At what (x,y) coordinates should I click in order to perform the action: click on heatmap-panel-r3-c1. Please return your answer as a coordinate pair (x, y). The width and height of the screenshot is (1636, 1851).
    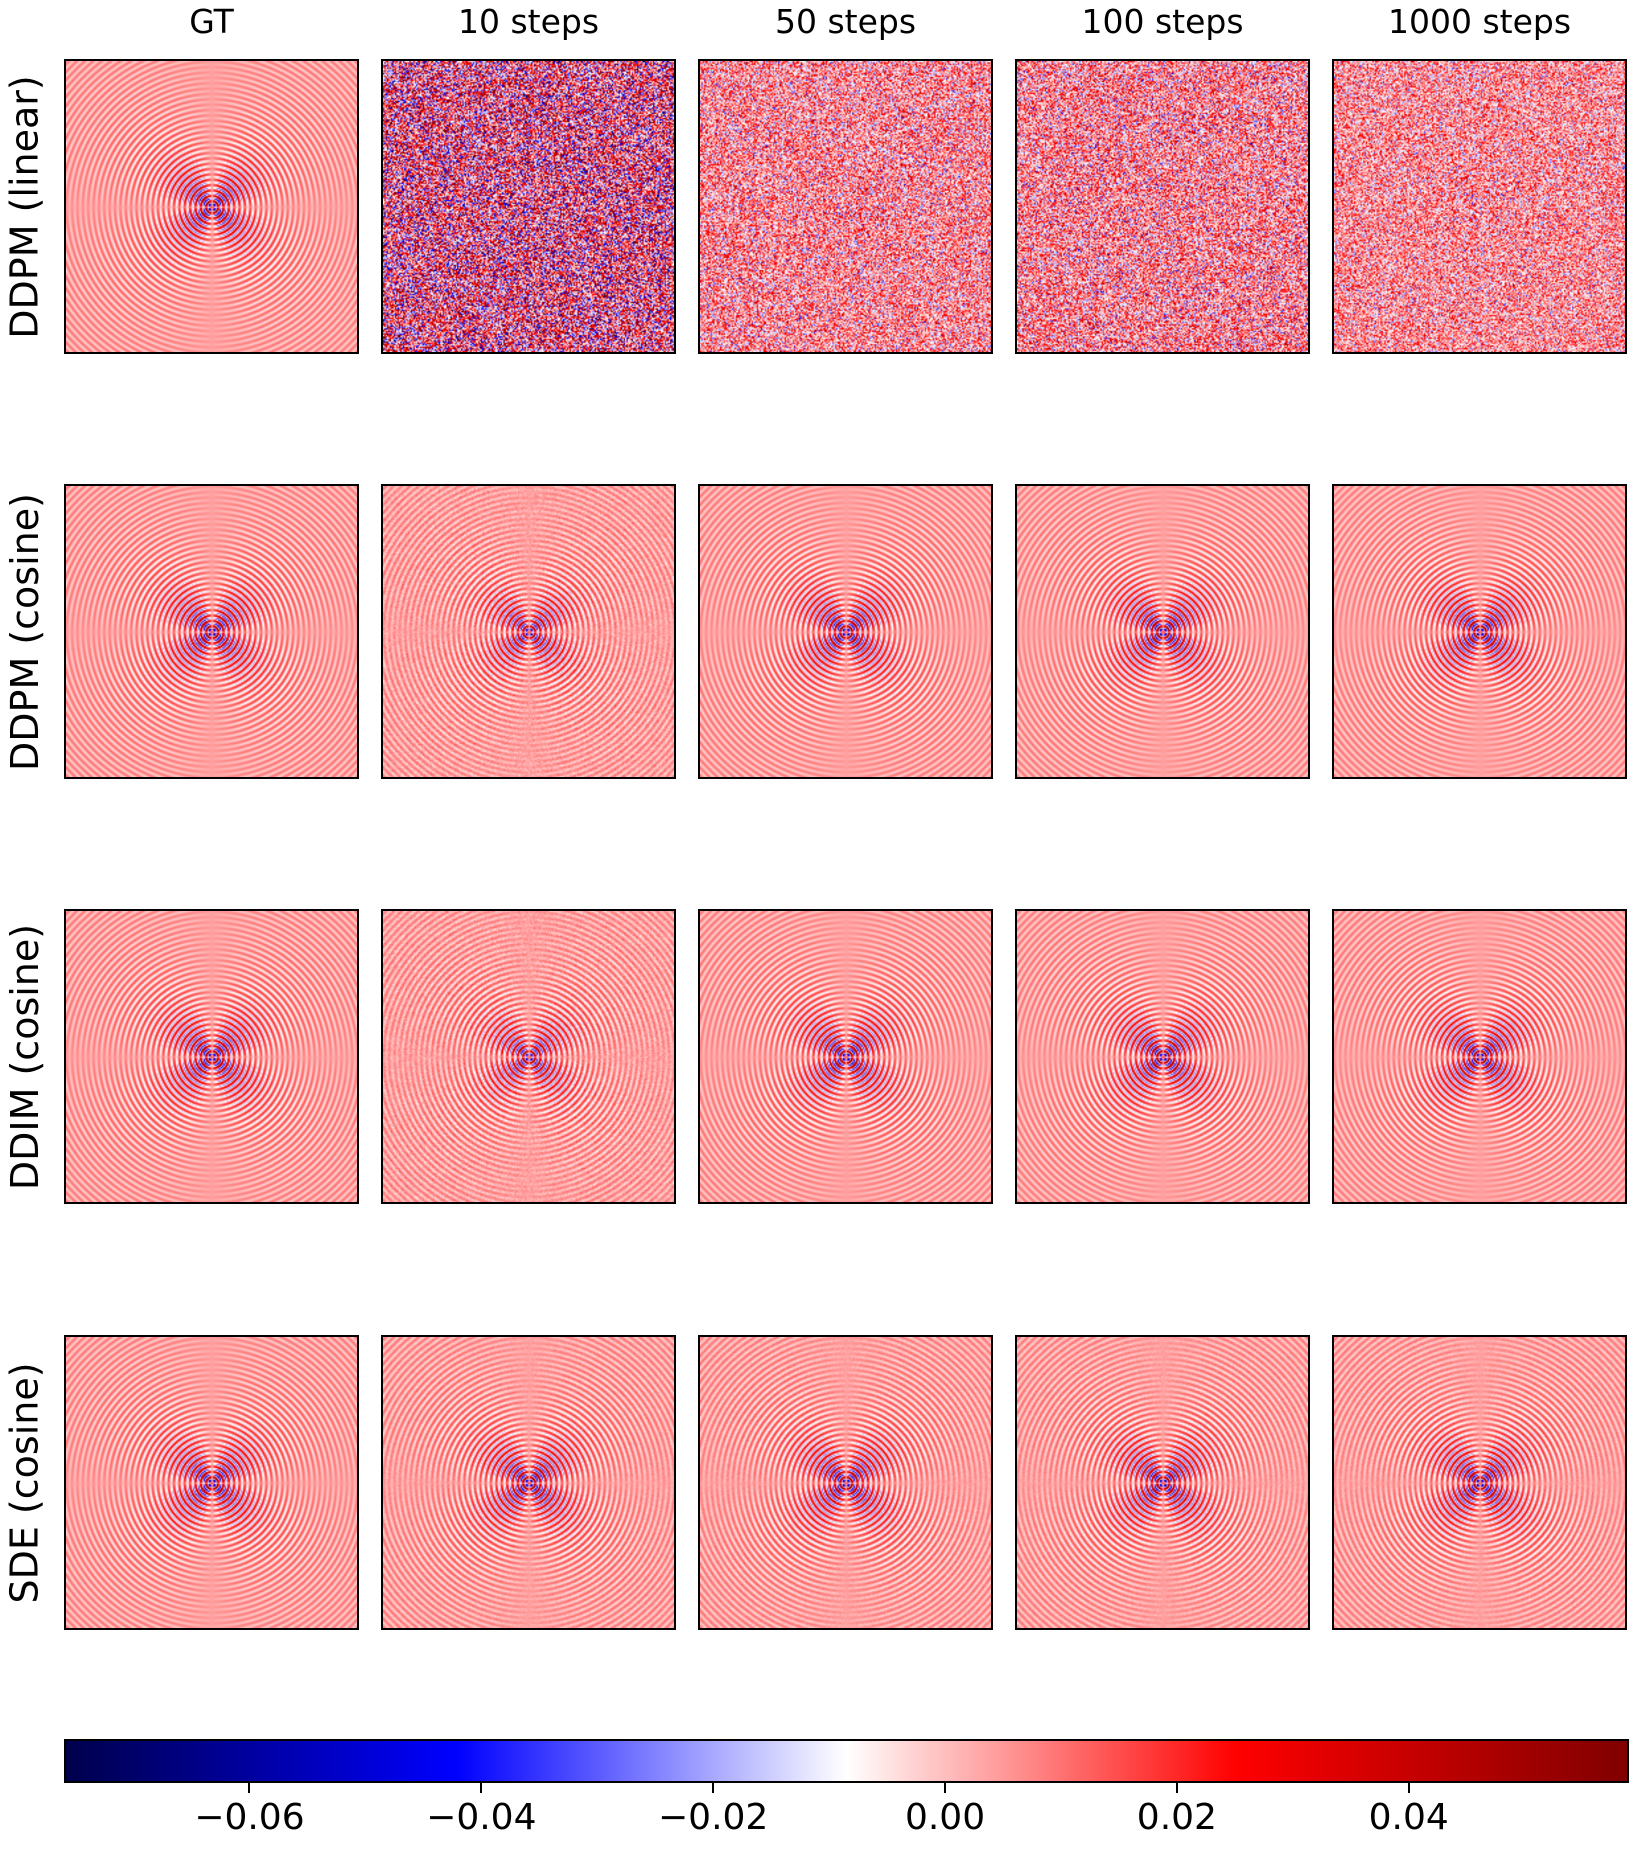
    Looking at the image, I should click on (528, 1482).